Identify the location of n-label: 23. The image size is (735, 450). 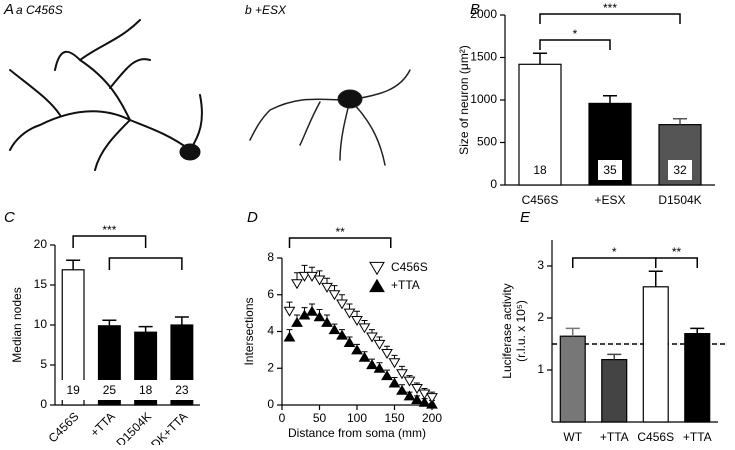
(182, 390).